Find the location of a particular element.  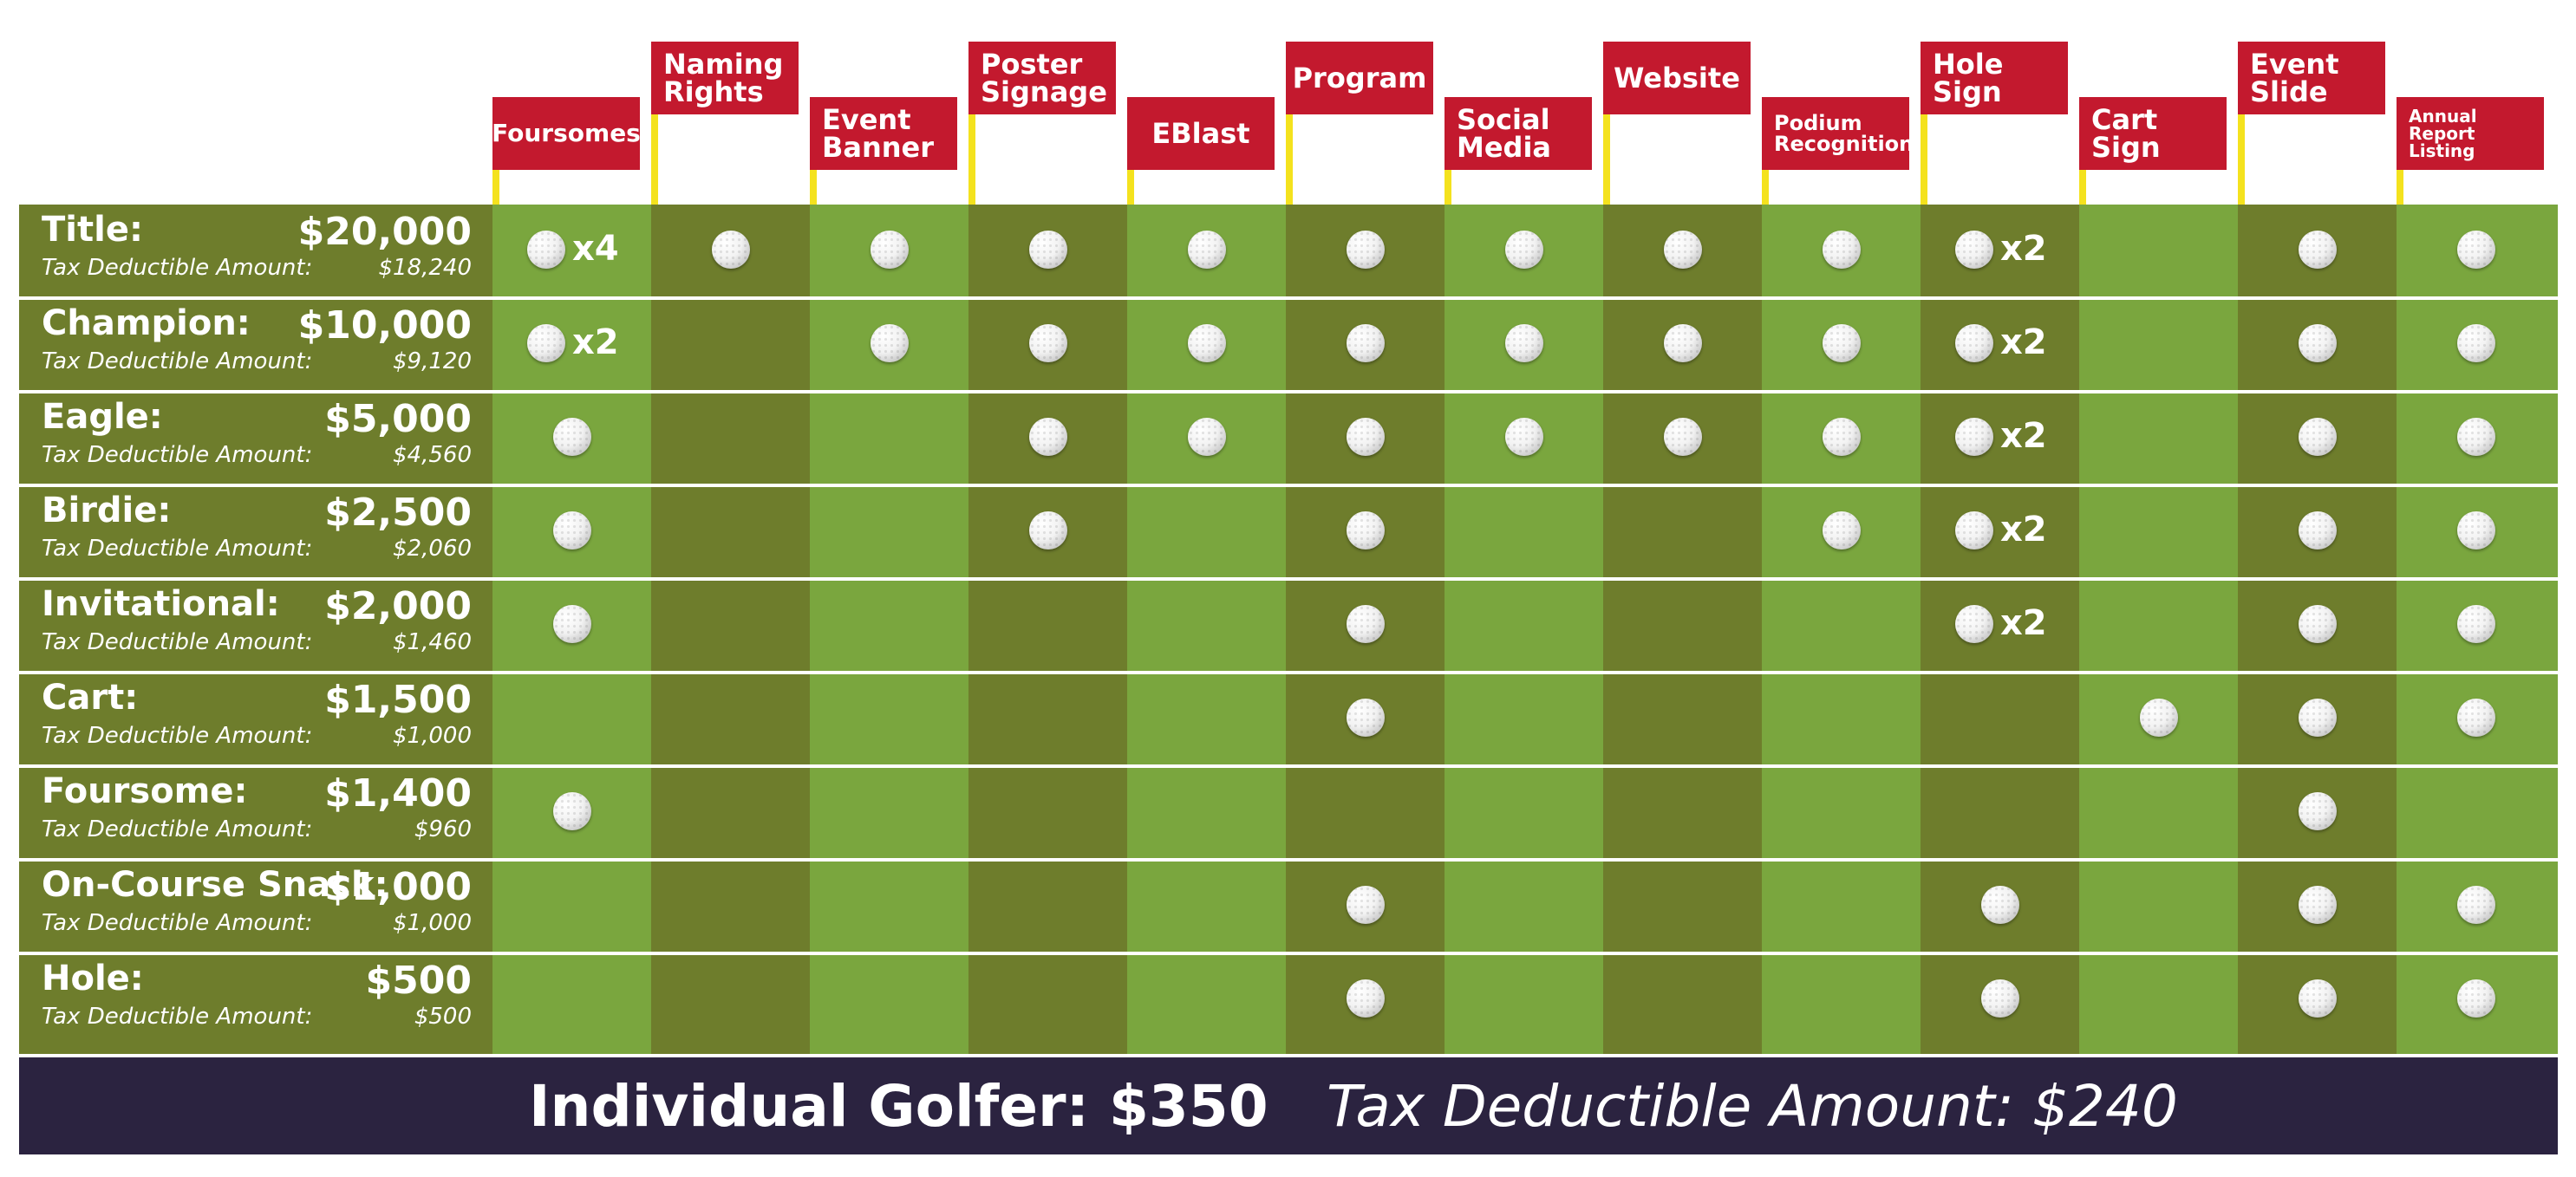

tax-deductible-amount: $18,240 is located at coordinates (425, 268).